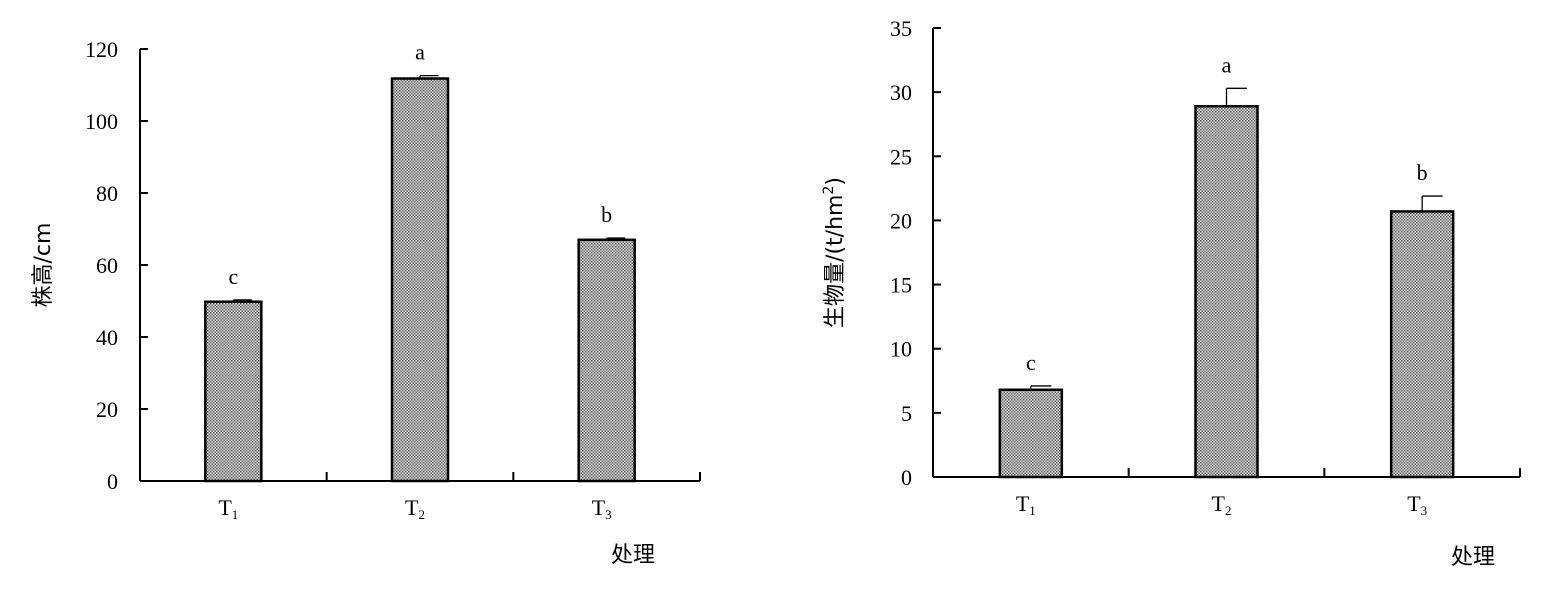  What do you see at coordinates (101, 49) in the screenshot?
I see `y-tick-label: 120` at bounding box center [101, 49].